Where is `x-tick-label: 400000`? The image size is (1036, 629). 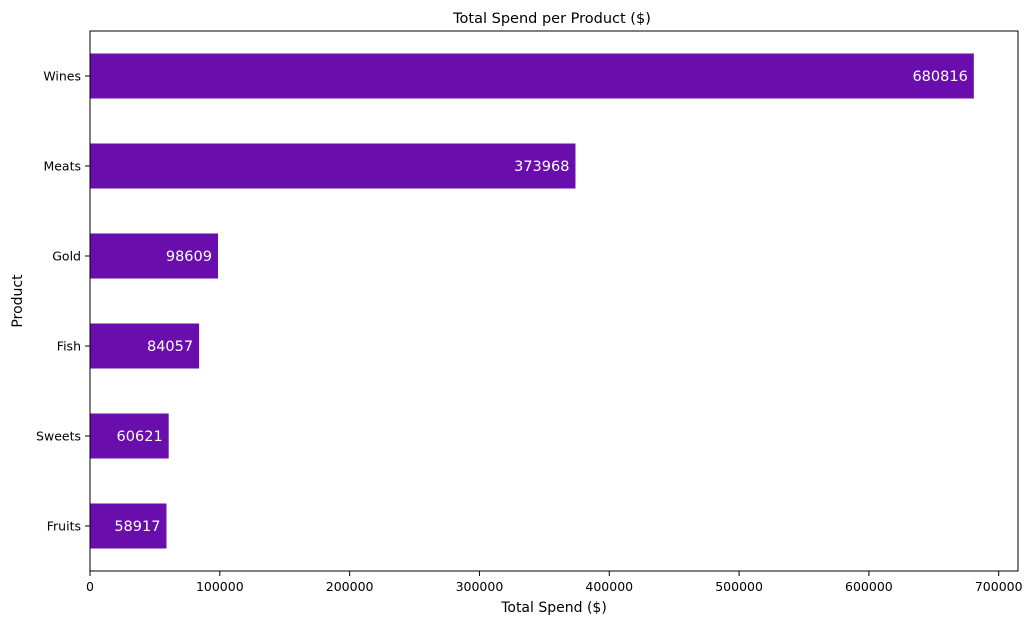 x-tick-label: 400000 is located at coordinates (609, 586).